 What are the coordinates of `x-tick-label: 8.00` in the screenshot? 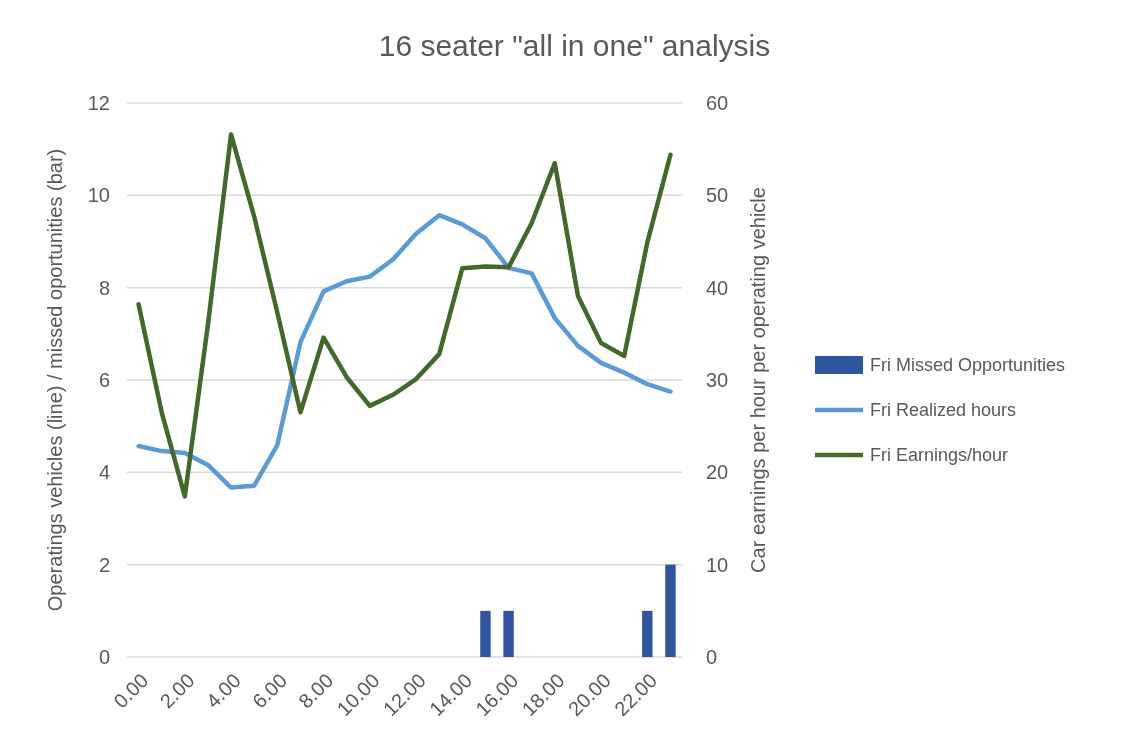 It's located at (316, 691).